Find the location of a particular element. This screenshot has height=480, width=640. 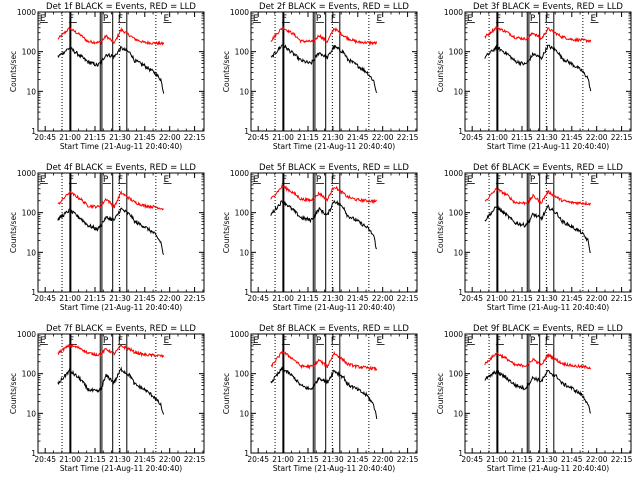

panel-title: Det 6f BLACK = Events, RED = LLD is located at coordinates (548, 168).